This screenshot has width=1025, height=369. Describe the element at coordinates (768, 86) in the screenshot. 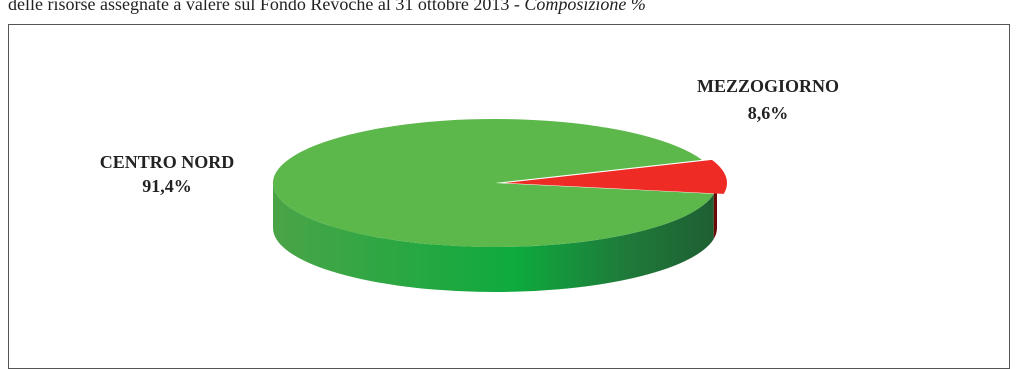

I see `slice-label-mezzogiorno: MEZZOGIORNO` at that location.